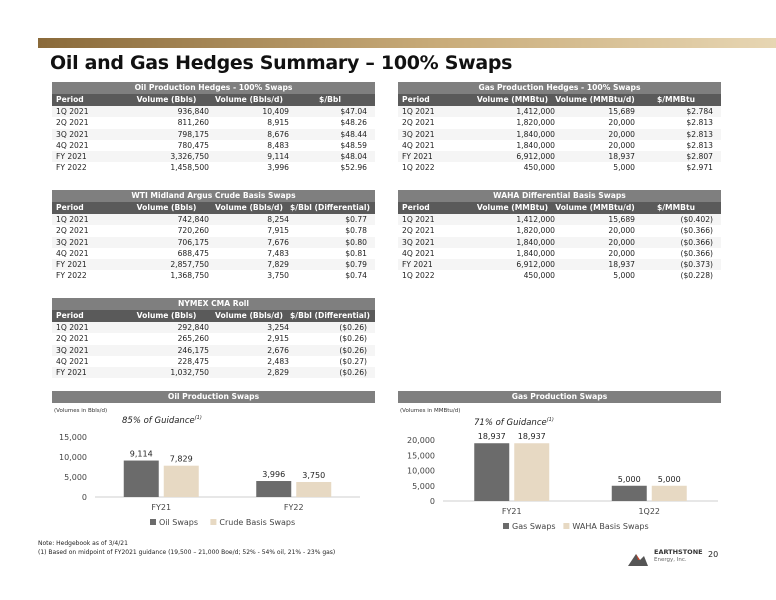 Image resolution: width=776 pixels, height=600 pixels. What do you see at coordinates (418, 242) in the screenshot?
I see `table-cell: 3Q 2021` at bounding box center [418, 242].